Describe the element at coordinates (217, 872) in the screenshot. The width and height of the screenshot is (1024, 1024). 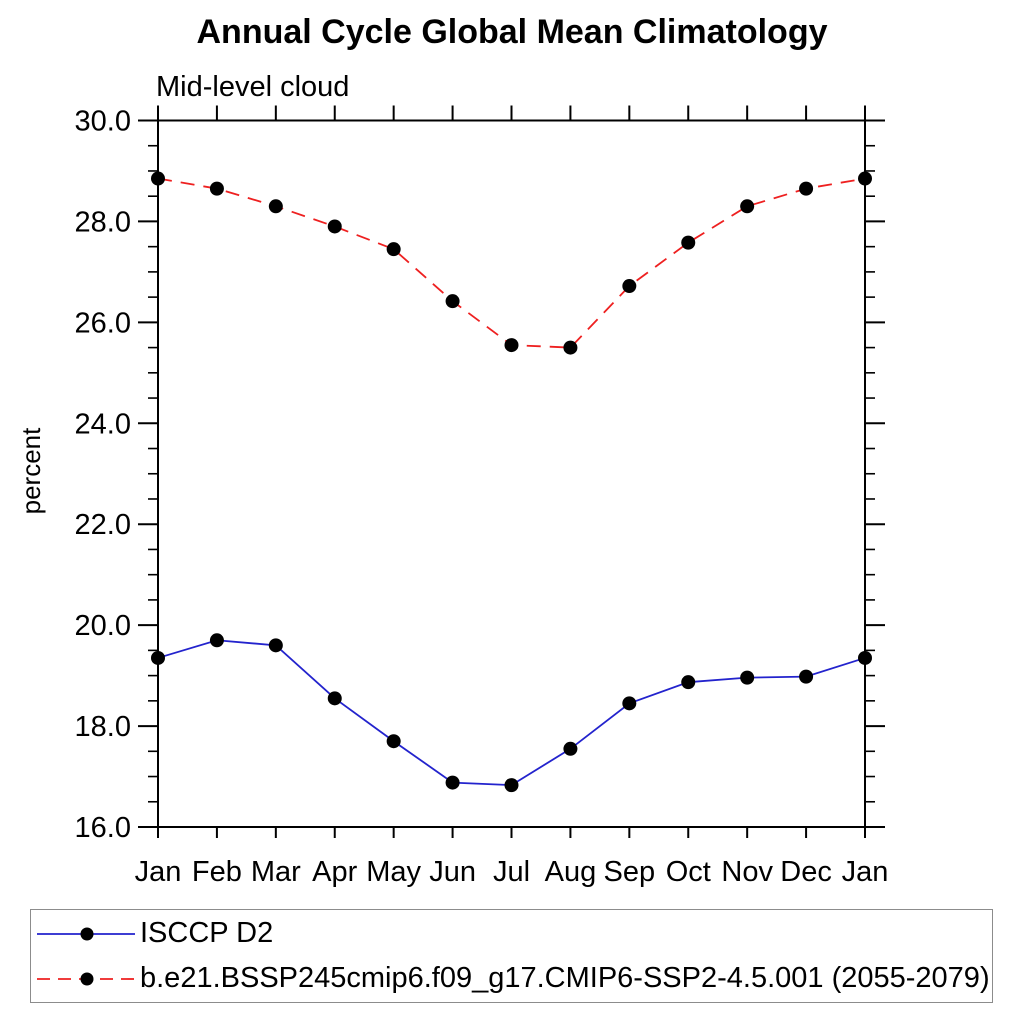
I see `x-tick-label: Feb` at that location.